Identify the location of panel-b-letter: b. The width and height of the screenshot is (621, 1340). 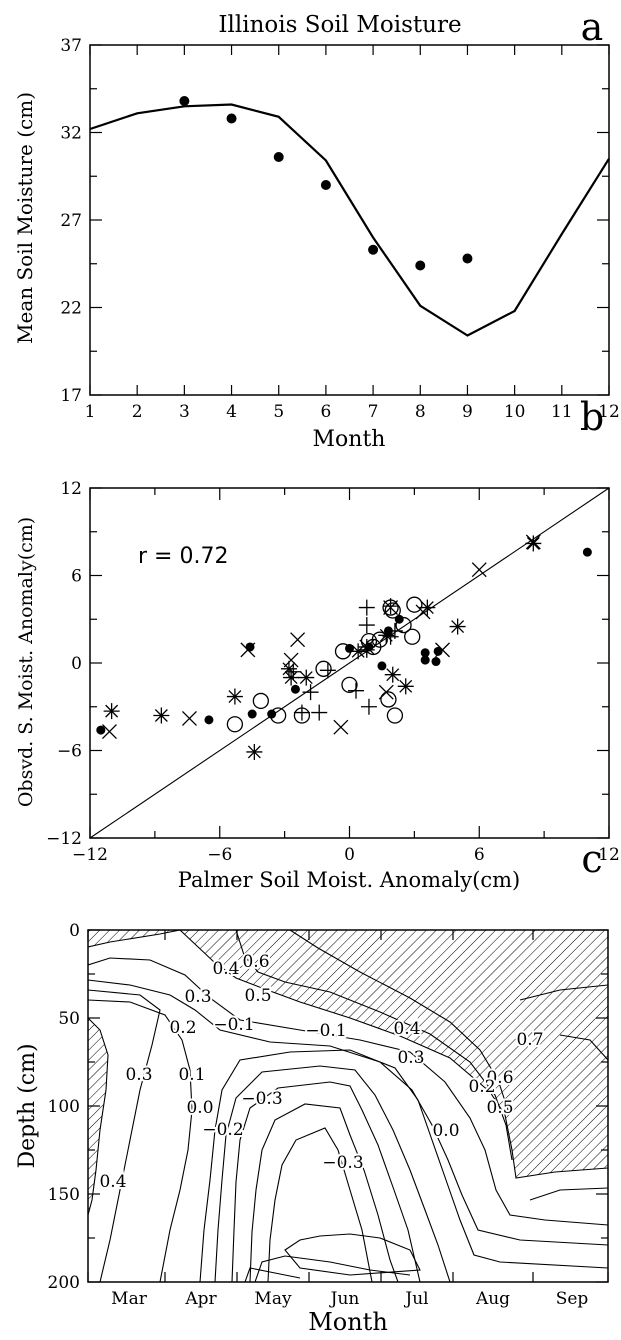
(592, 417).